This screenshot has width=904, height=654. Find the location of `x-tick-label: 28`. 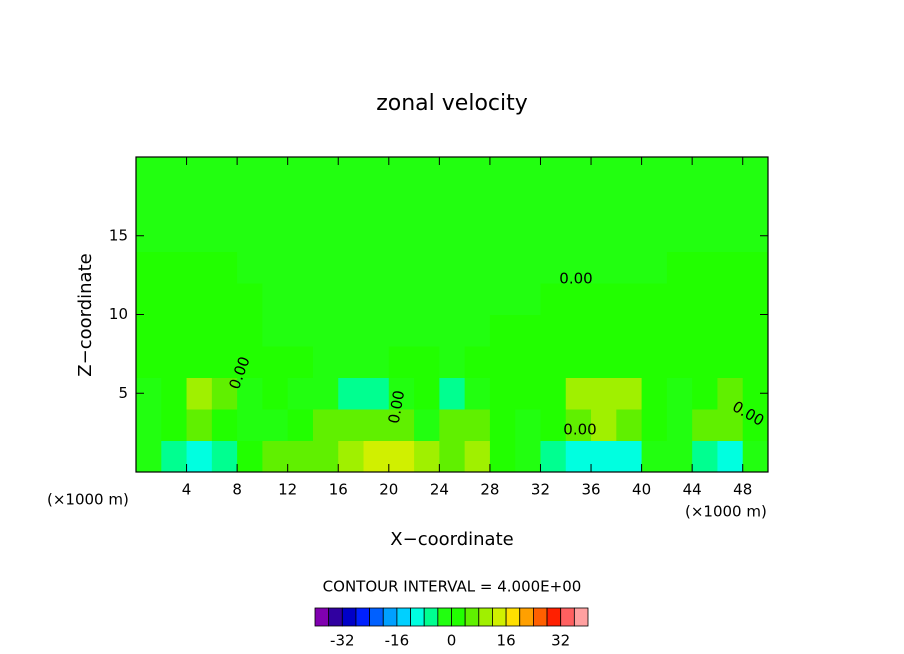

x-tick-label: 28 is located at coordinates (489, 490).